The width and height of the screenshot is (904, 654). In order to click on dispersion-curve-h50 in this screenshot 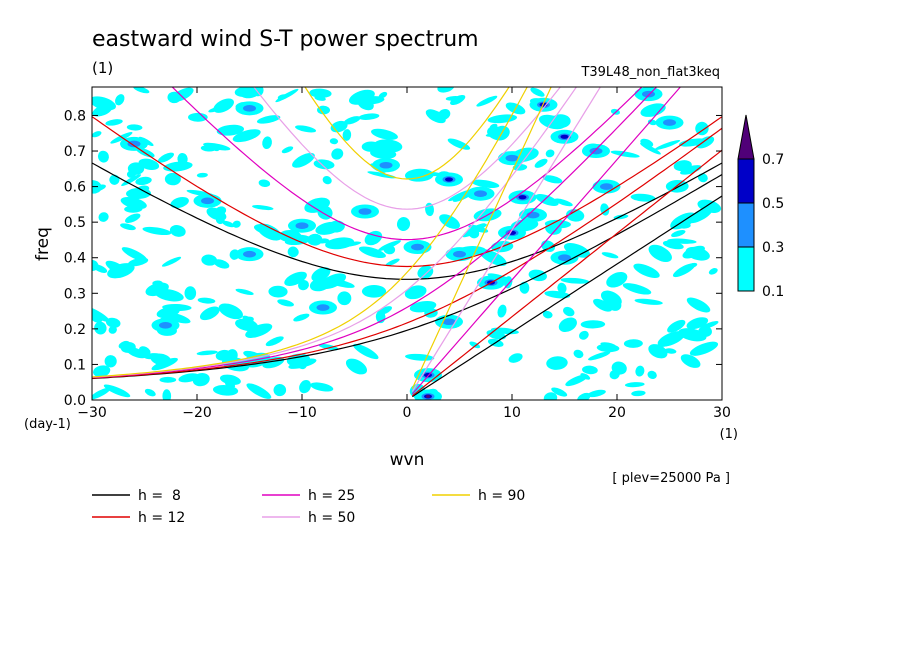, I will do `click(506, 239)`.